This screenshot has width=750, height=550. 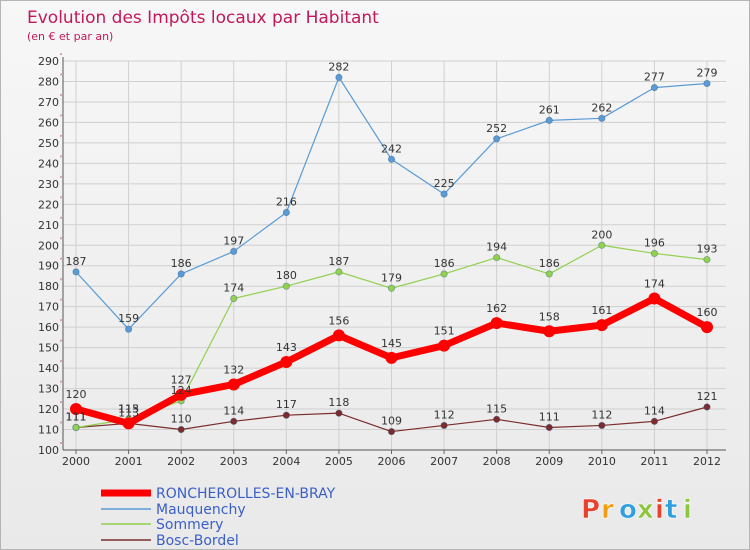 I want to click on data-label: 121, so click(x=707, y=396).